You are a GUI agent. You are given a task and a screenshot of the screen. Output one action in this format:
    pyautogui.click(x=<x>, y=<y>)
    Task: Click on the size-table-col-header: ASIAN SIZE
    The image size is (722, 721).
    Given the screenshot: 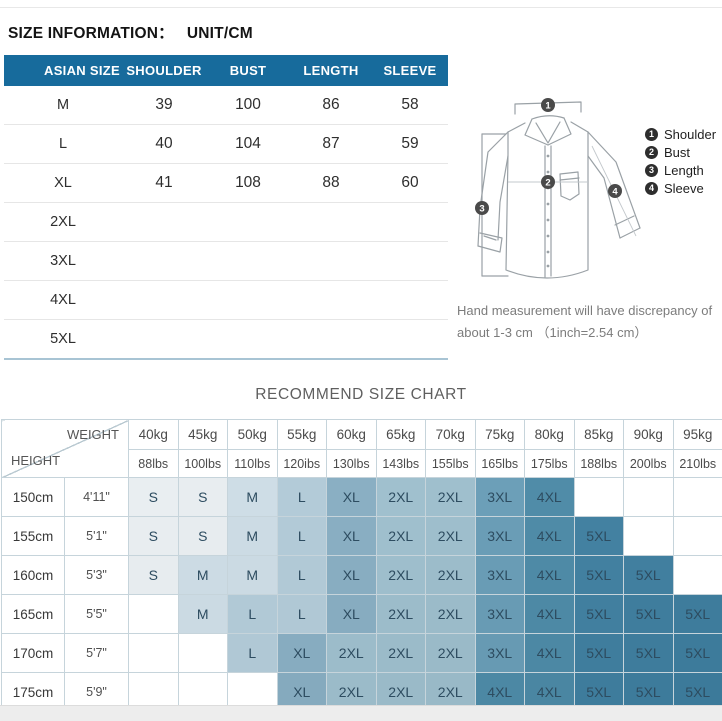 What is the action you would take?
    pyautogui.click(x=63, y=70)
    